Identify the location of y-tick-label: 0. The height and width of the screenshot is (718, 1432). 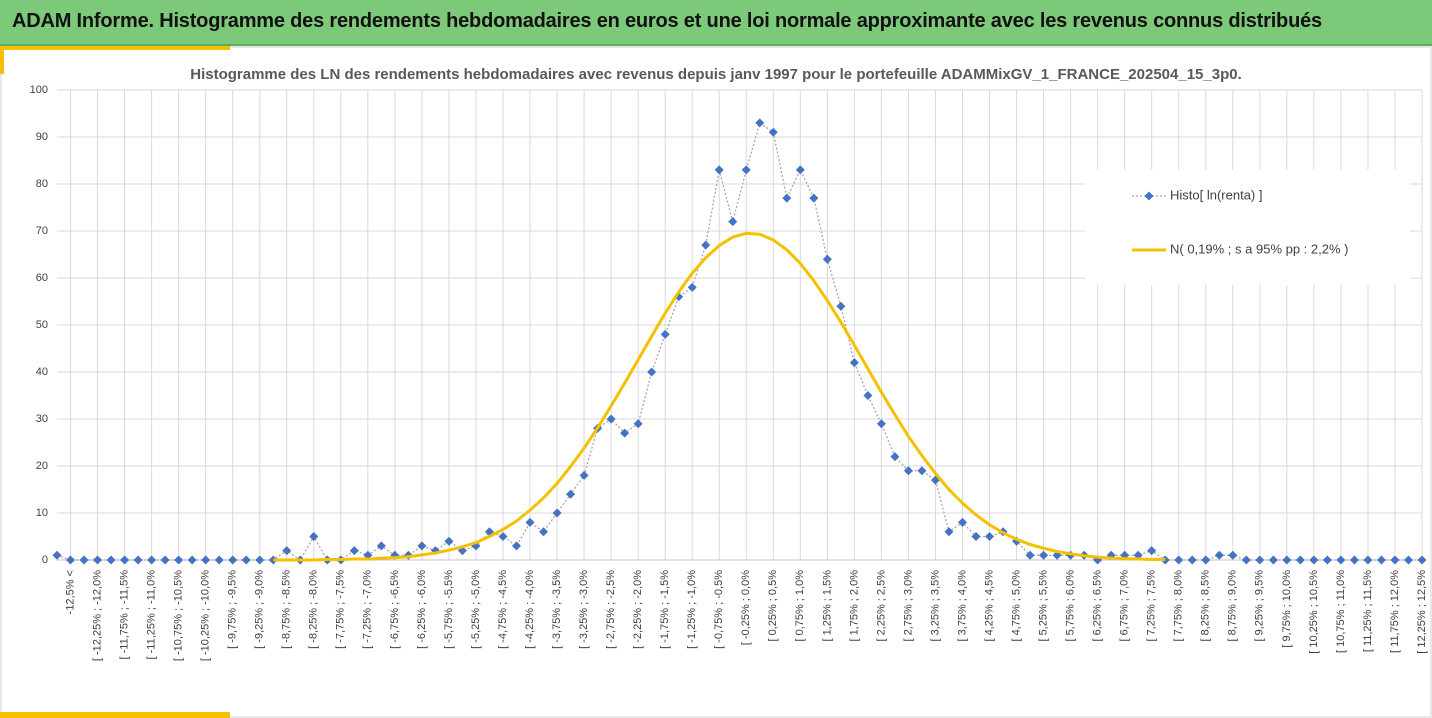
(45, 560).